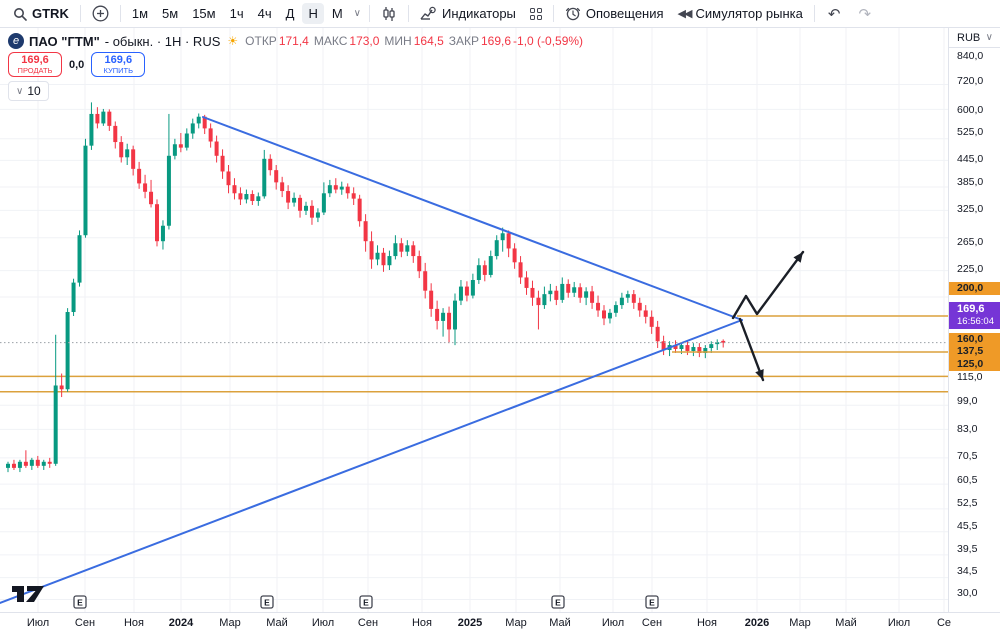 This screenshot has width=1000, height=634. What do you see at coordinates (613, 623) in the screenshot?
I see `time-tick-Июл: Июл` at bounding box center [613, 623].